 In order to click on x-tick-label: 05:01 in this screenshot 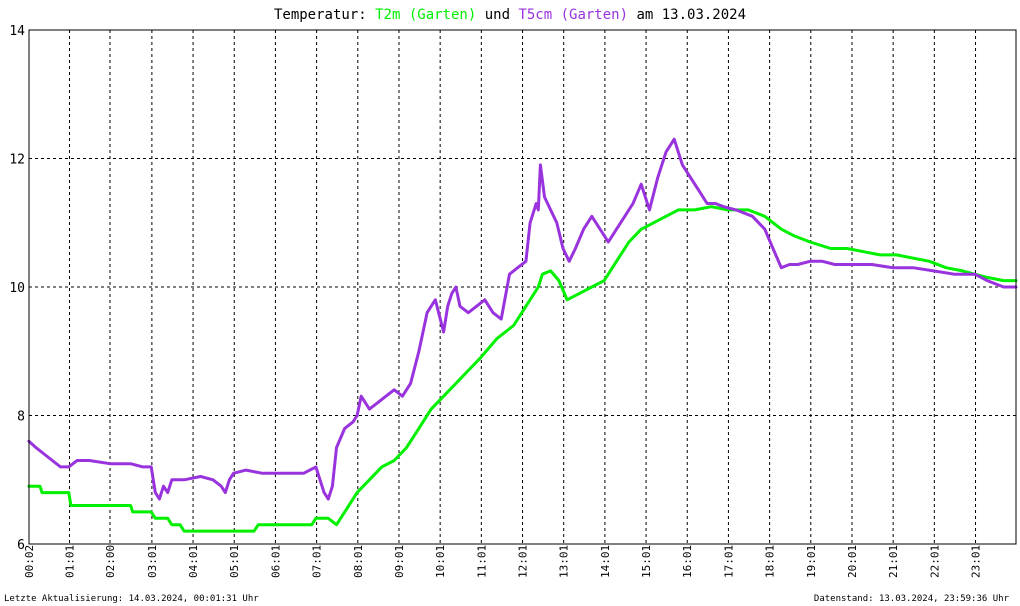, I will do `click(234, 561)`.